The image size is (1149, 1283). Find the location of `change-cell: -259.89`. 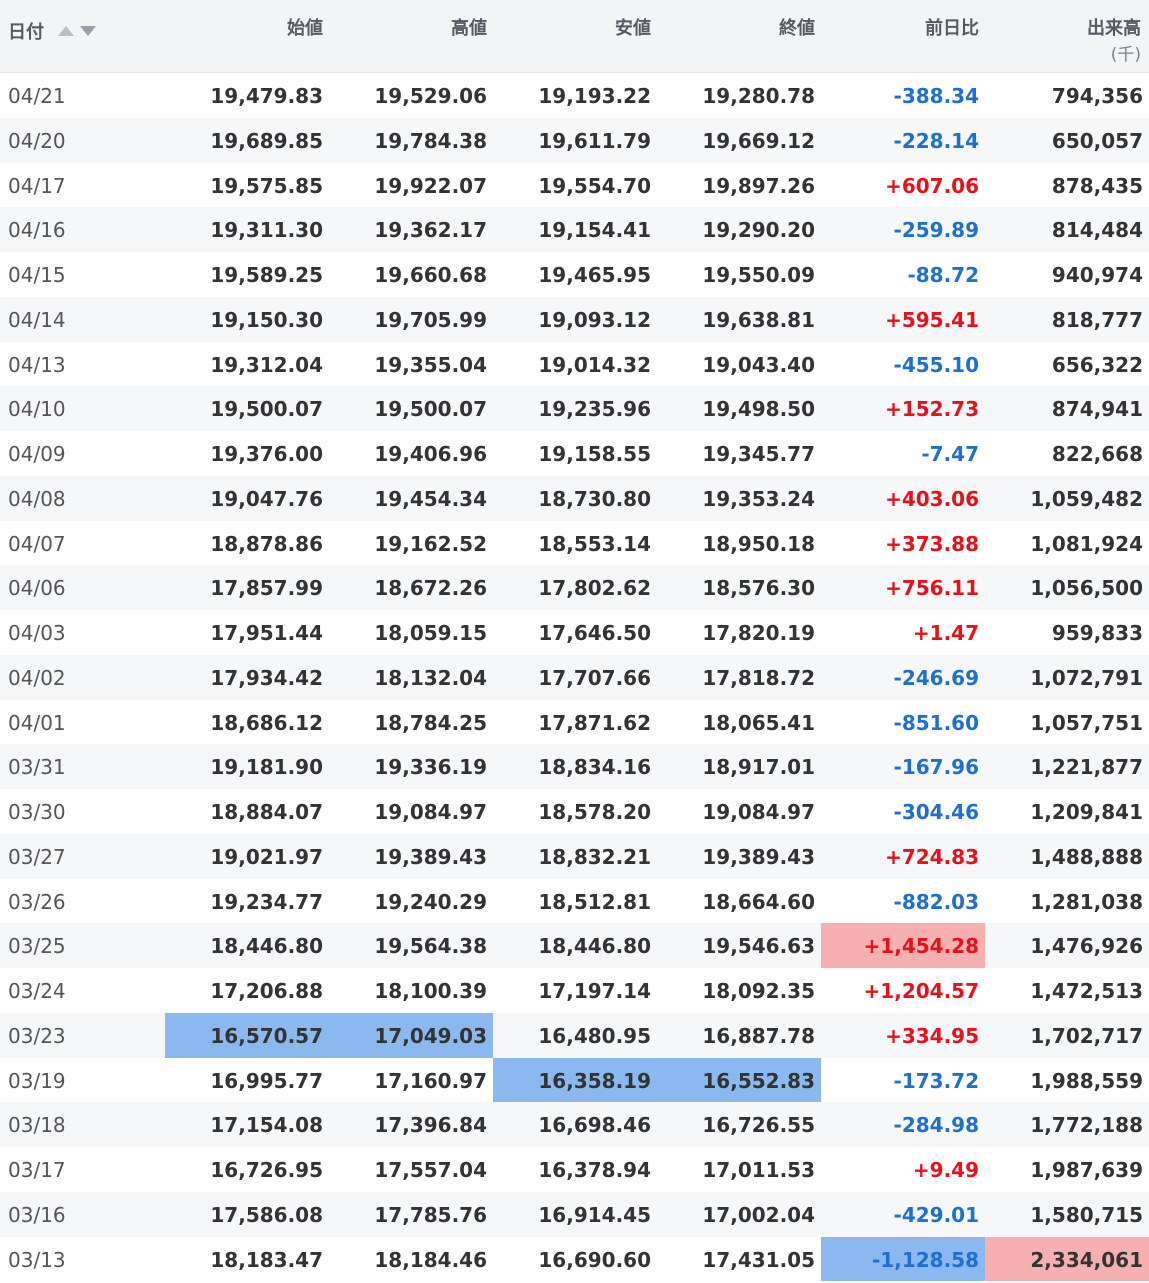

change-cell: -259.89 is located at coordinates (936, 230).